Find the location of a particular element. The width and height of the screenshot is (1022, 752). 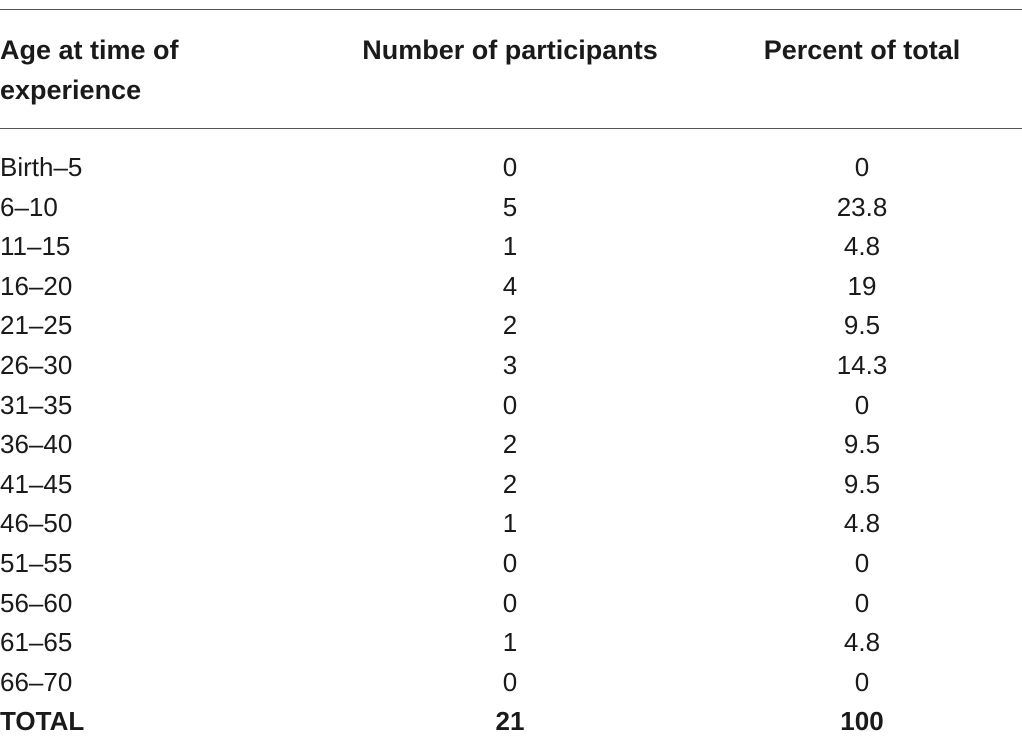

count-cell: 3 is located at coordinates (510, 364).